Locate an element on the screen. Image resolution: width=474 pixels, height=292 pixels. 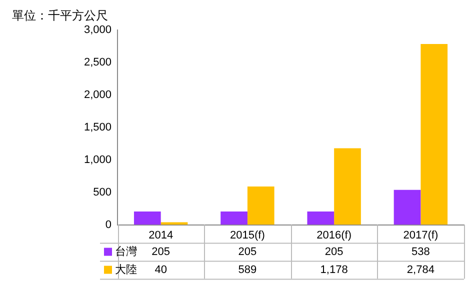
x-tick-label: 2017(f) is located at coordinates (420, 235).